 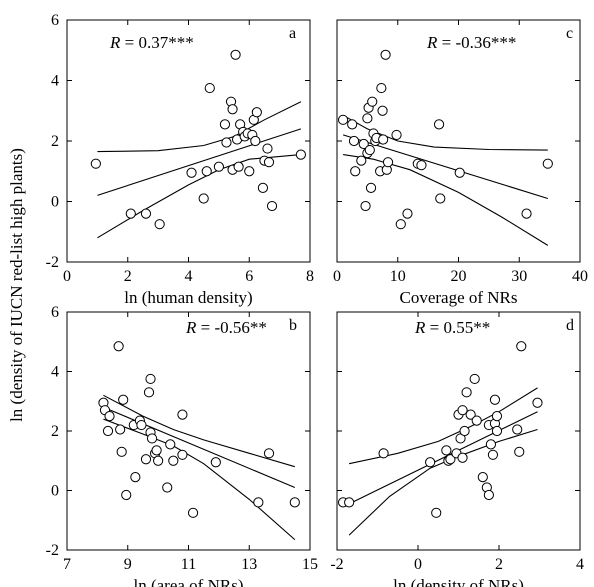 I want to click on panel-letter: c, so click(x=569, y=33).